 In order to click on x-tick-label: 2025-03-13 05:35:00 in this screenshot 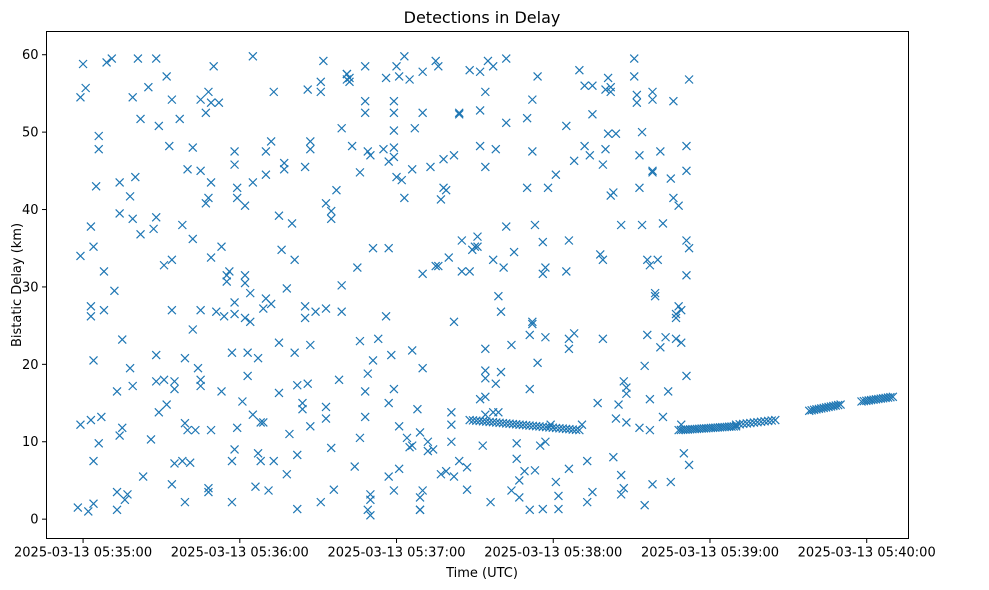, I will do `click(83, 553)`.